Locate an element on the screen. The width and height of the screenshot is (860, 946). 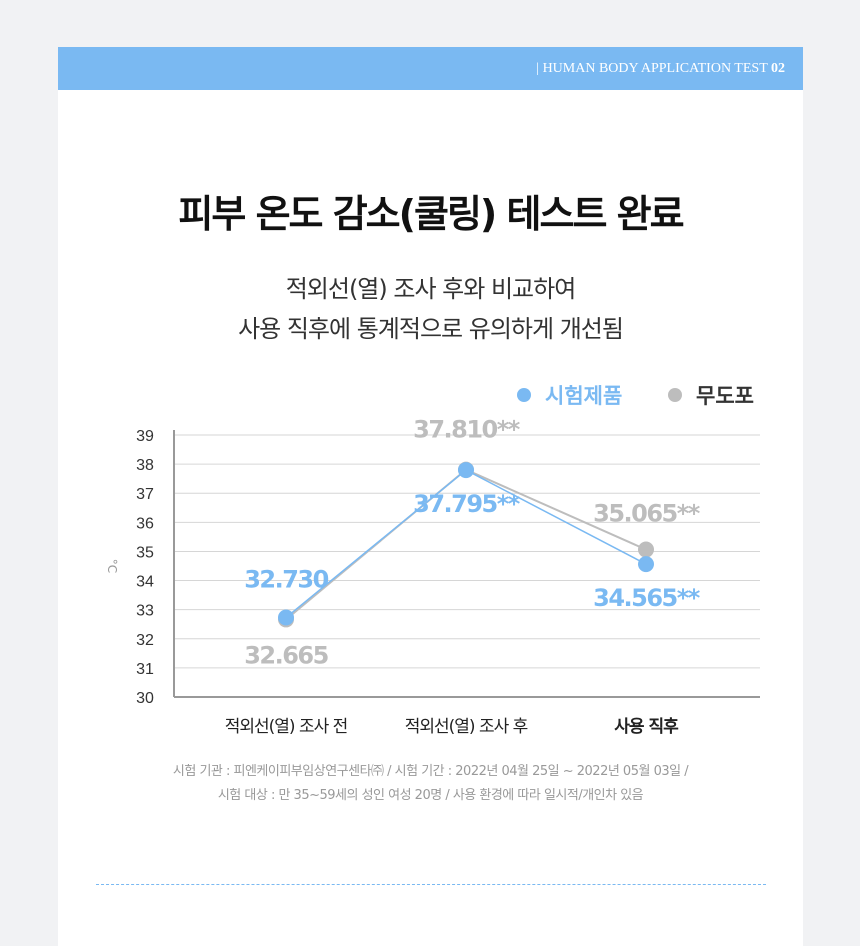
page-title: 피부 온도 감소(쿨링) 테스트 완료 is located at coordinates (431, 214).